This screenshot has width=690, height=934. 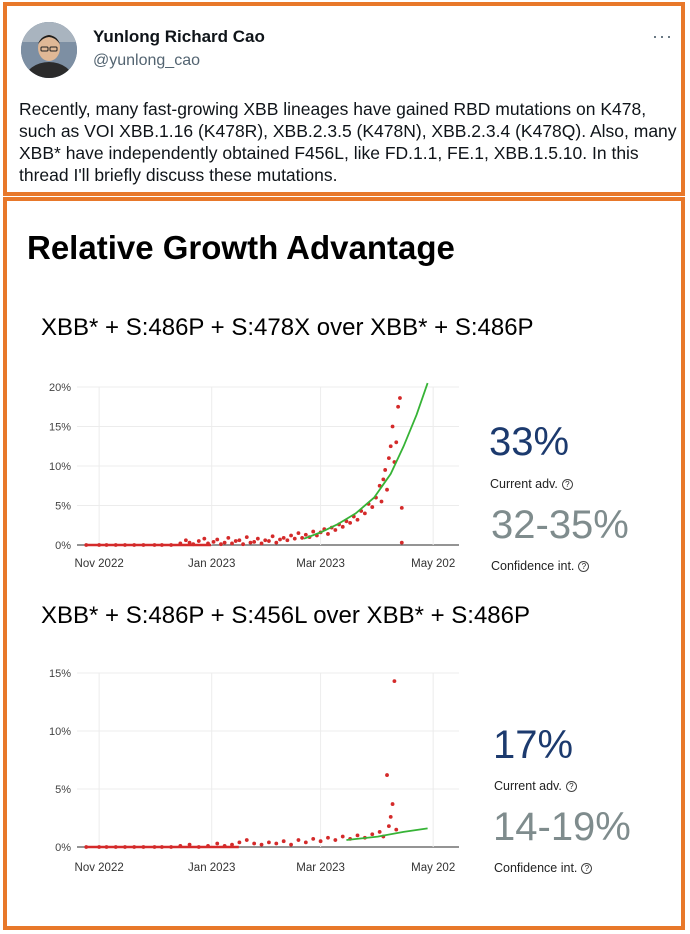 I want to click on y-tick-label: 20%, so click(x=60, y=388).